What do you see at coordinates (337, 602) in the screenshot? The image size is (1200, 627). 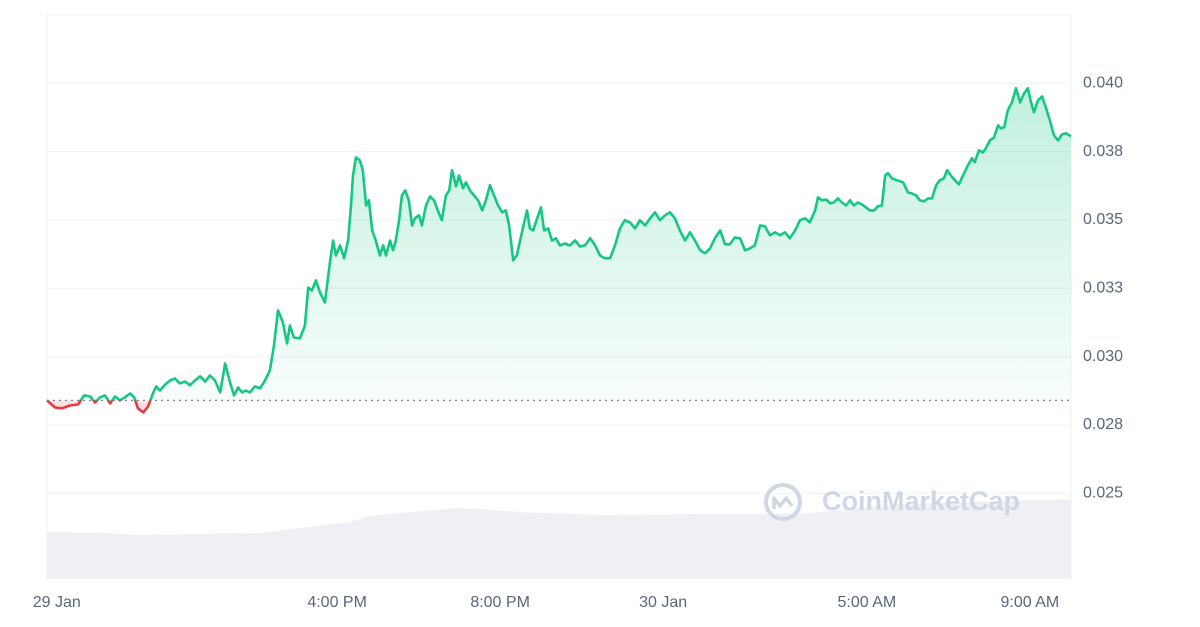 I see `x-tick-label: 4:00 PM` at bounding box center [337, 602].